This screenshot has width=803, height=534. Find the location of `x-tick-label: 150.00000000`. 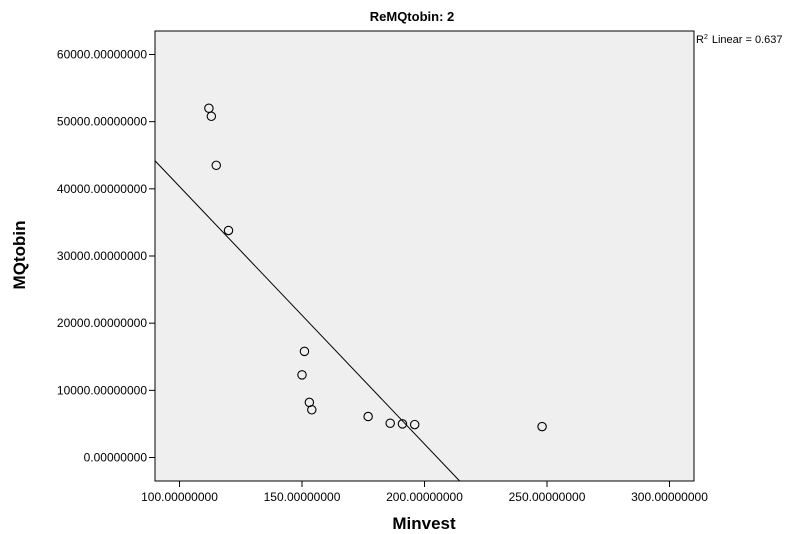

x-tick-label: 150.00000000 is located at coordinates (302, 497).